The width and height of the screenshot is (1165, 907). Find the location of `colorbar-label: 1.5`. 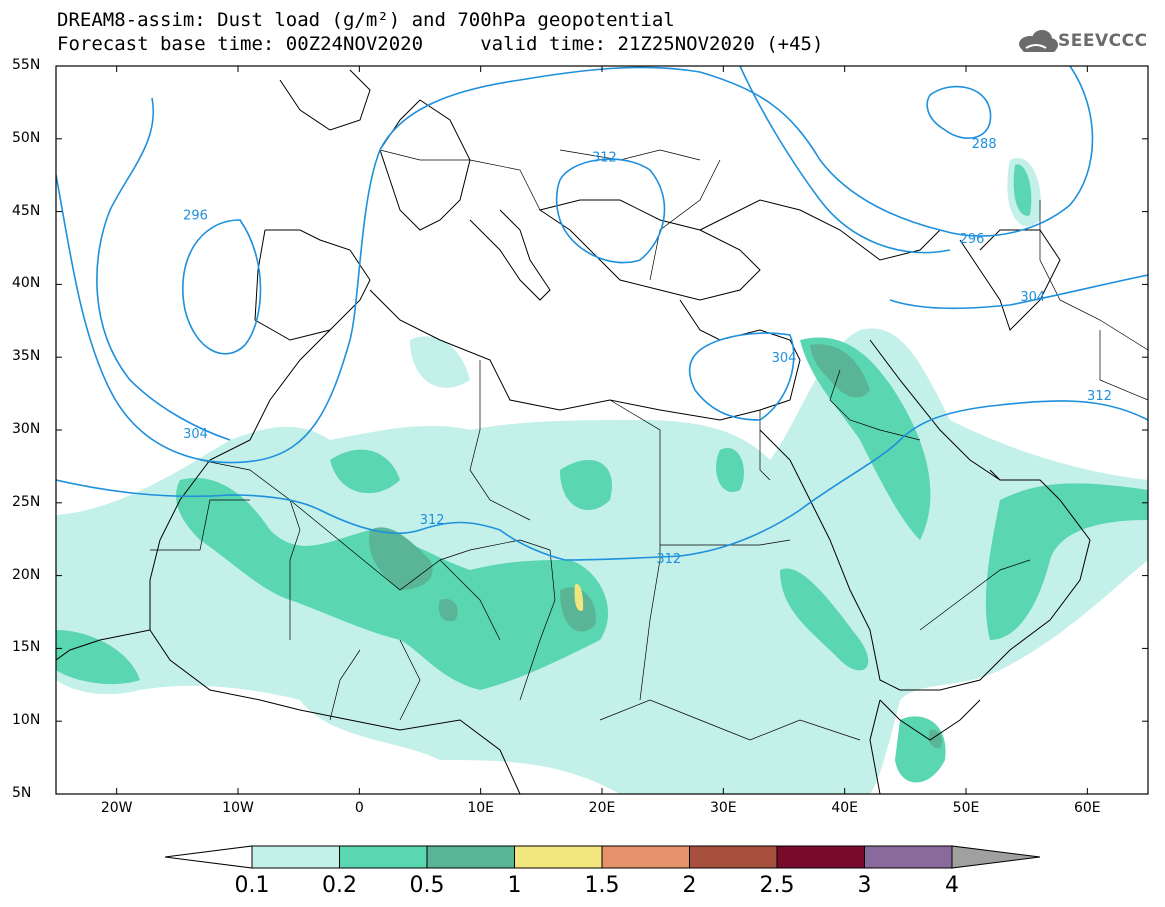

colorbar-label: 1.5 is located at coordinates (602, 885).